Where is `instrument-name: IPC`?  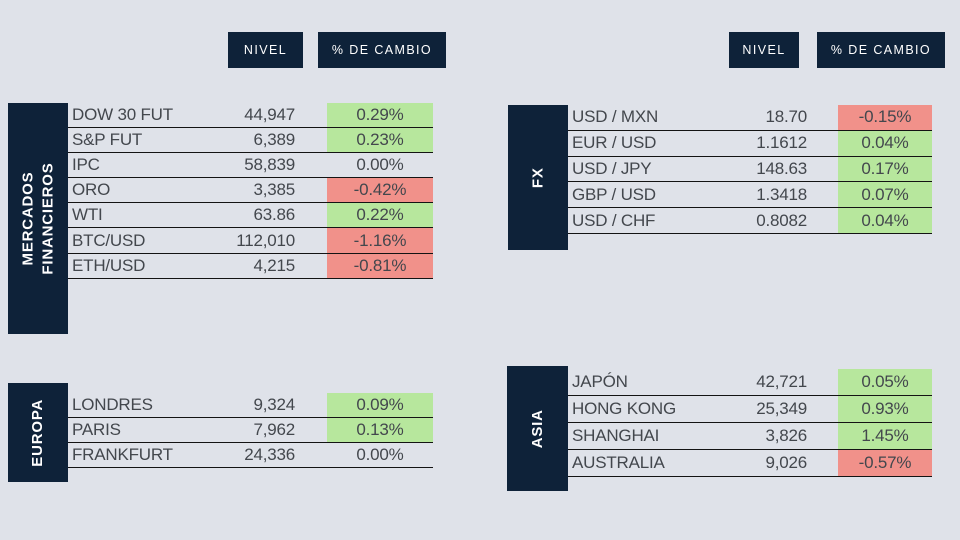 instrument-name: IPC is located at coordinates (86, 165).